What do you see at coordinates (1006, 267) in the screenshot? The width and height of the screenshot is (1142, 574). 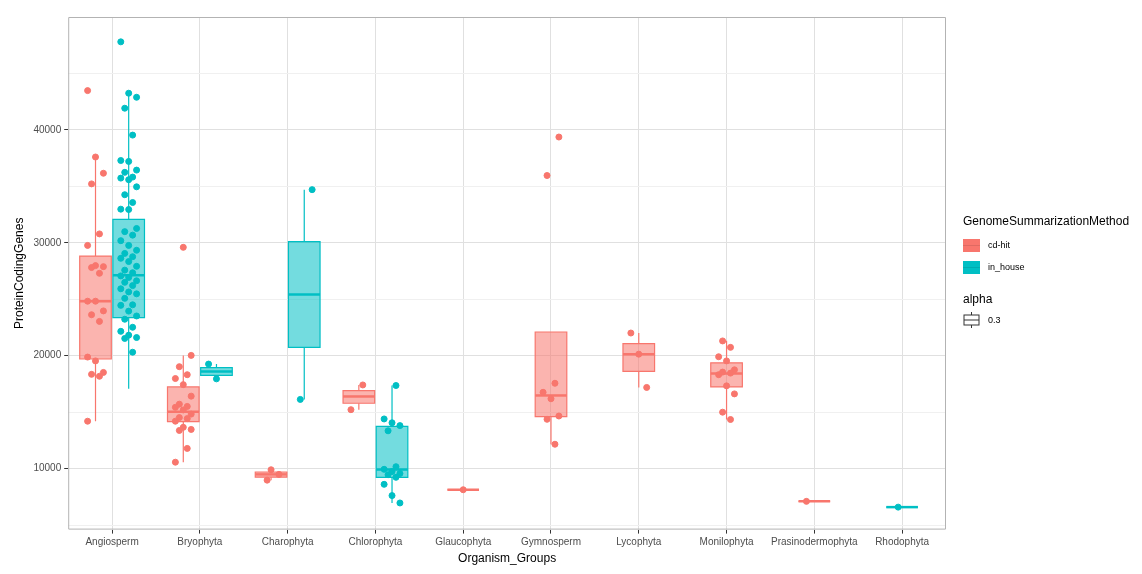 I see `legend-label: in_house` at bounding box center [1006, 267].